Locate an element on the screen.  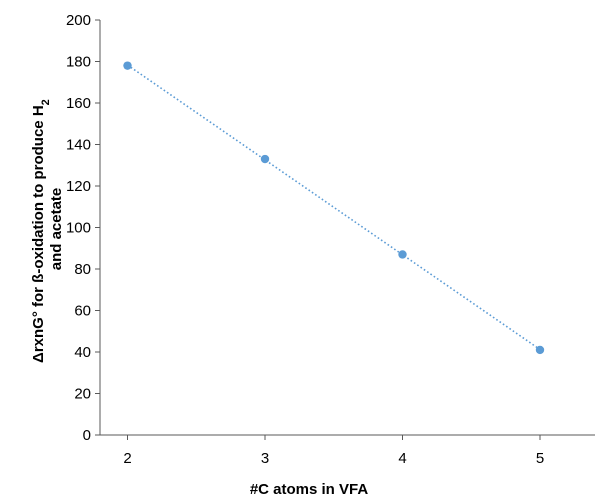
y-tick-label-10: 200 is located at coordinates (78, 20).